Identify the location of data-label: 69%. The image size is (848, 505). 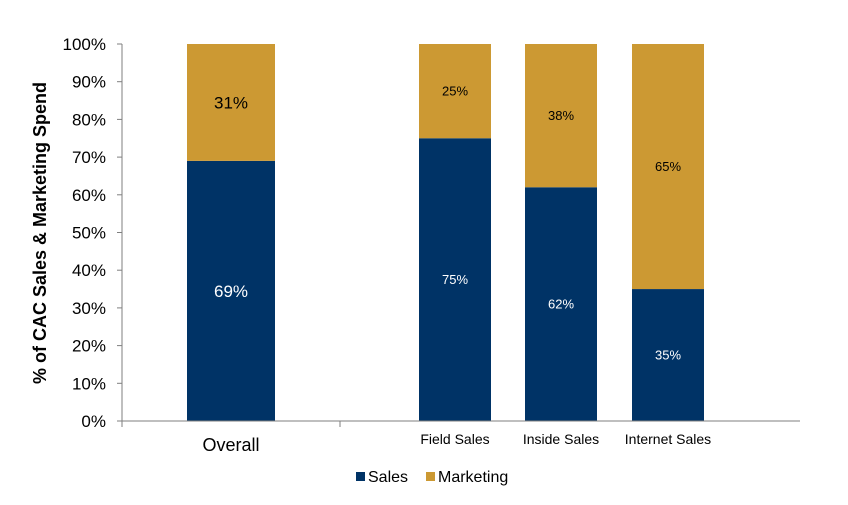
(231, 291).